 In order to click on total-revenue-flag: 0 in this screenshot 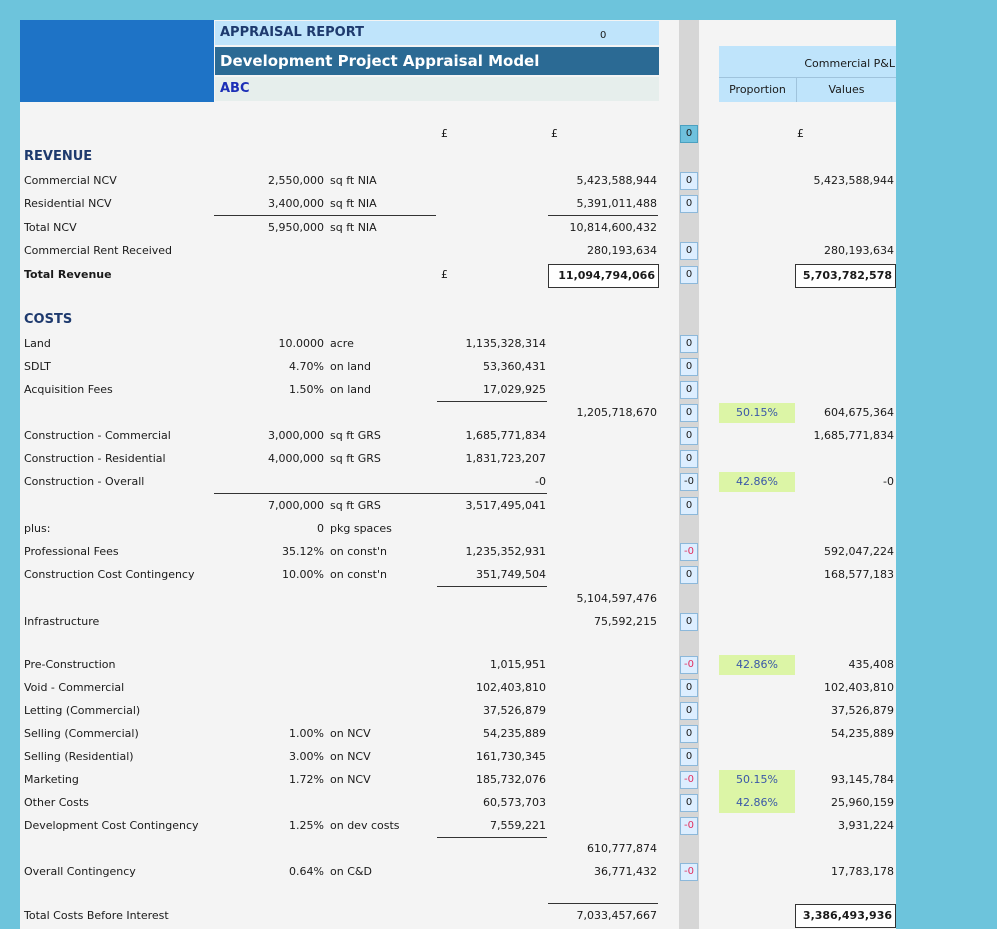, I will do `click(689, 275)`.